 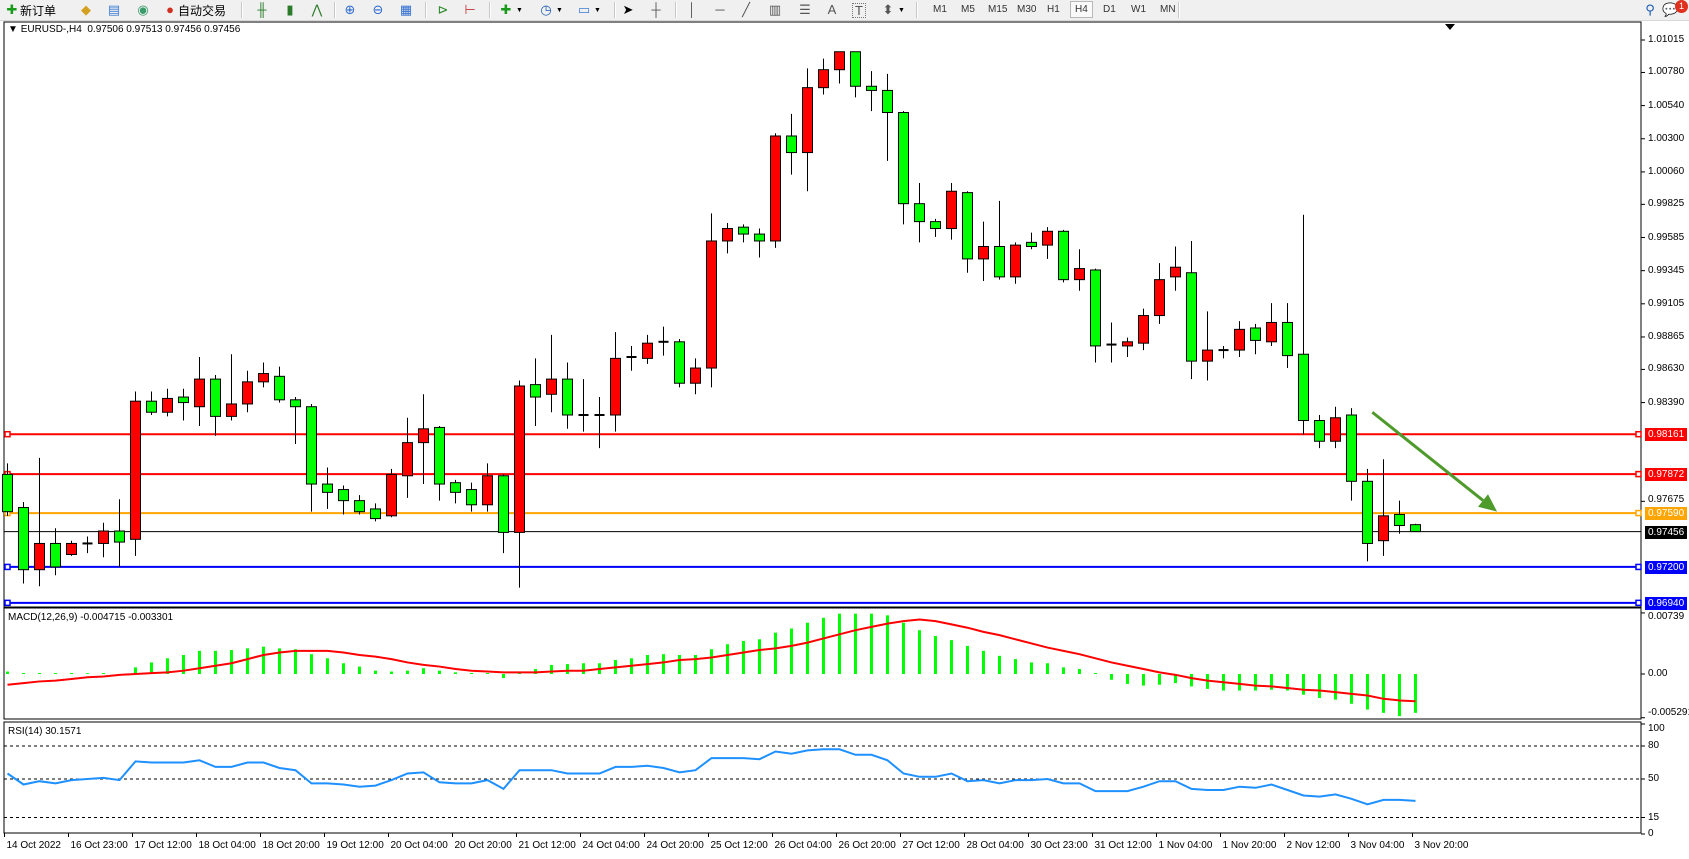 I want to click on fibonacci-fan-icon: ☰, so click(x=805, y=9).